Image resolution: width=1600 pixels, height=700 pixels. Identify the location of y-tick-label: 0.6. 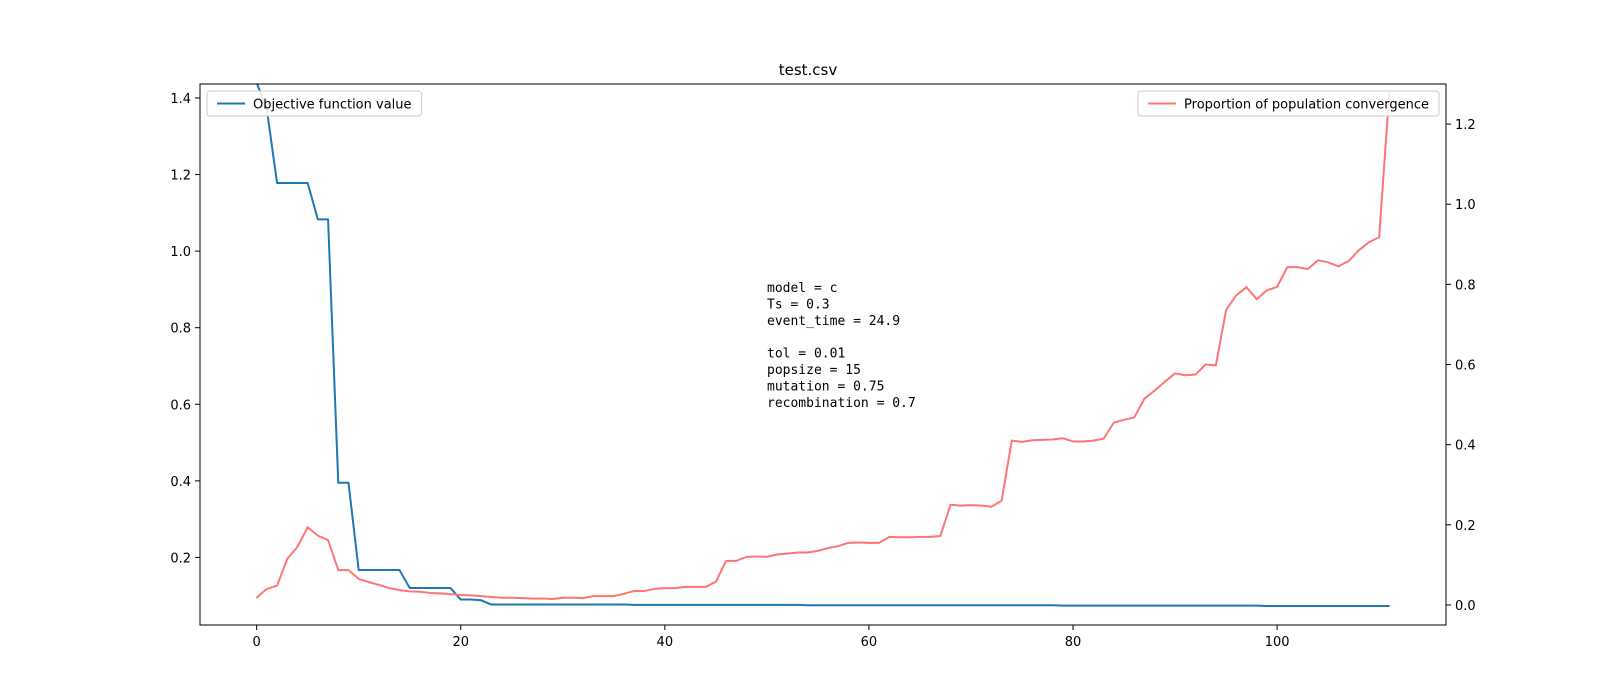
(180, 405).